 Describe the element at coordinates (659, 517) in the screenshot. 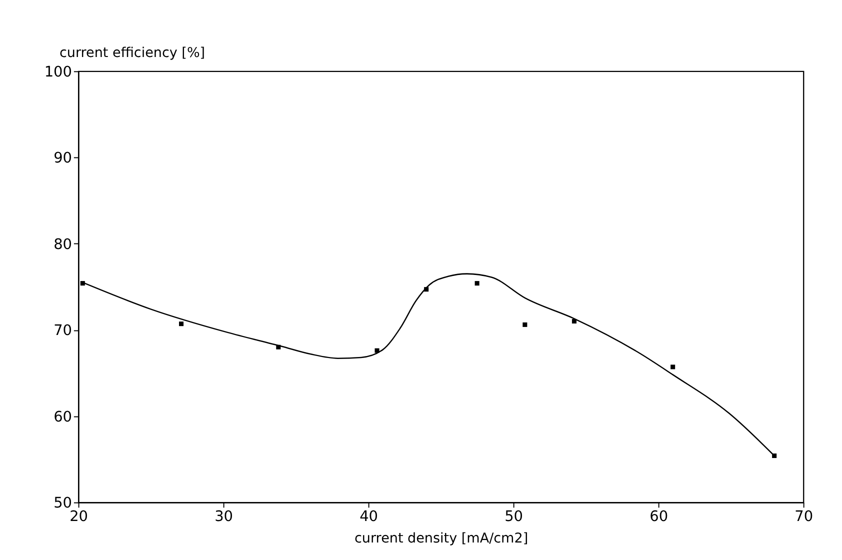

I see `x-tick-label: 60` at that location.